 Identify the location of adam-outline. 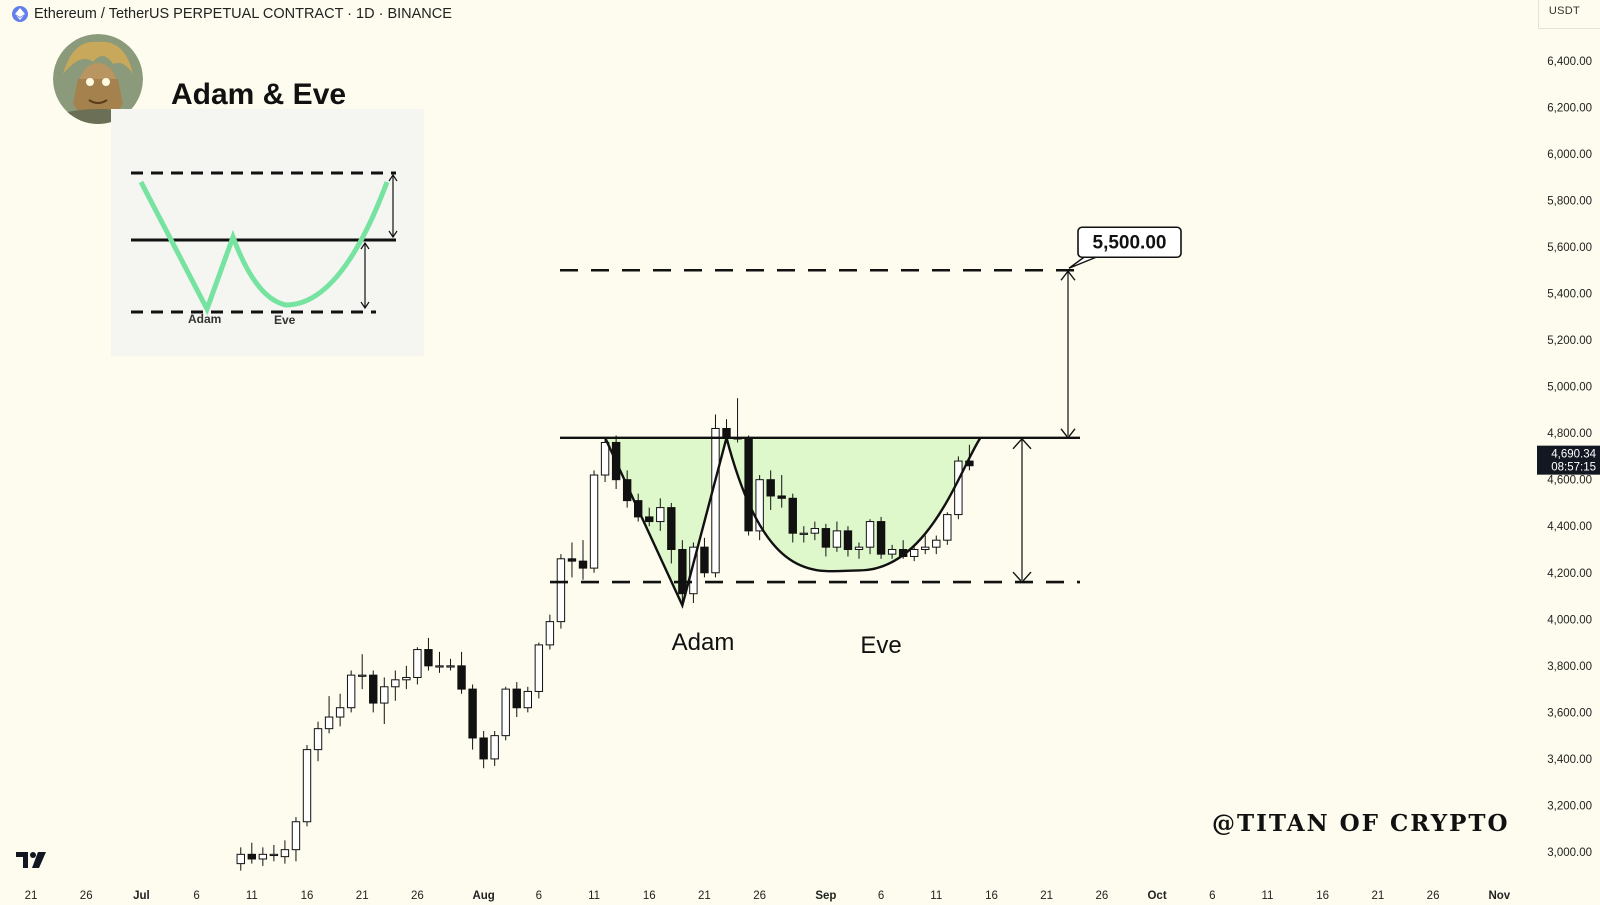
(665, 523).